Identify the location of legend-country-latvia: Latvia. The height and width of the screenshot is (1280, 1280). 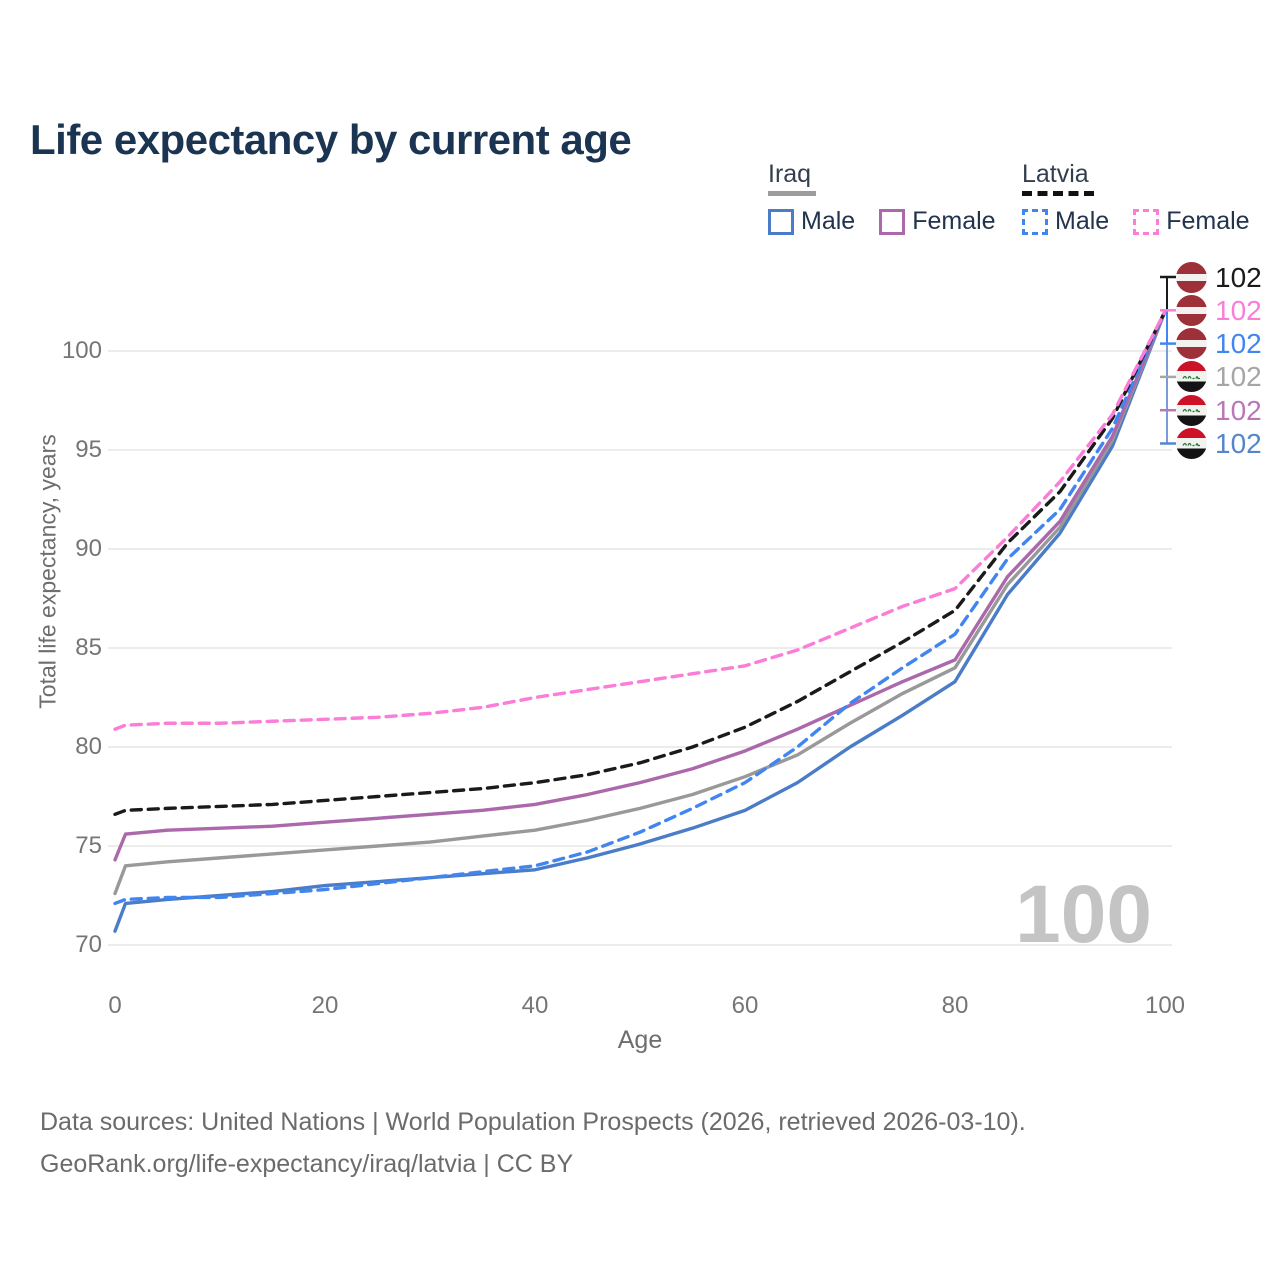
(1136, 178).